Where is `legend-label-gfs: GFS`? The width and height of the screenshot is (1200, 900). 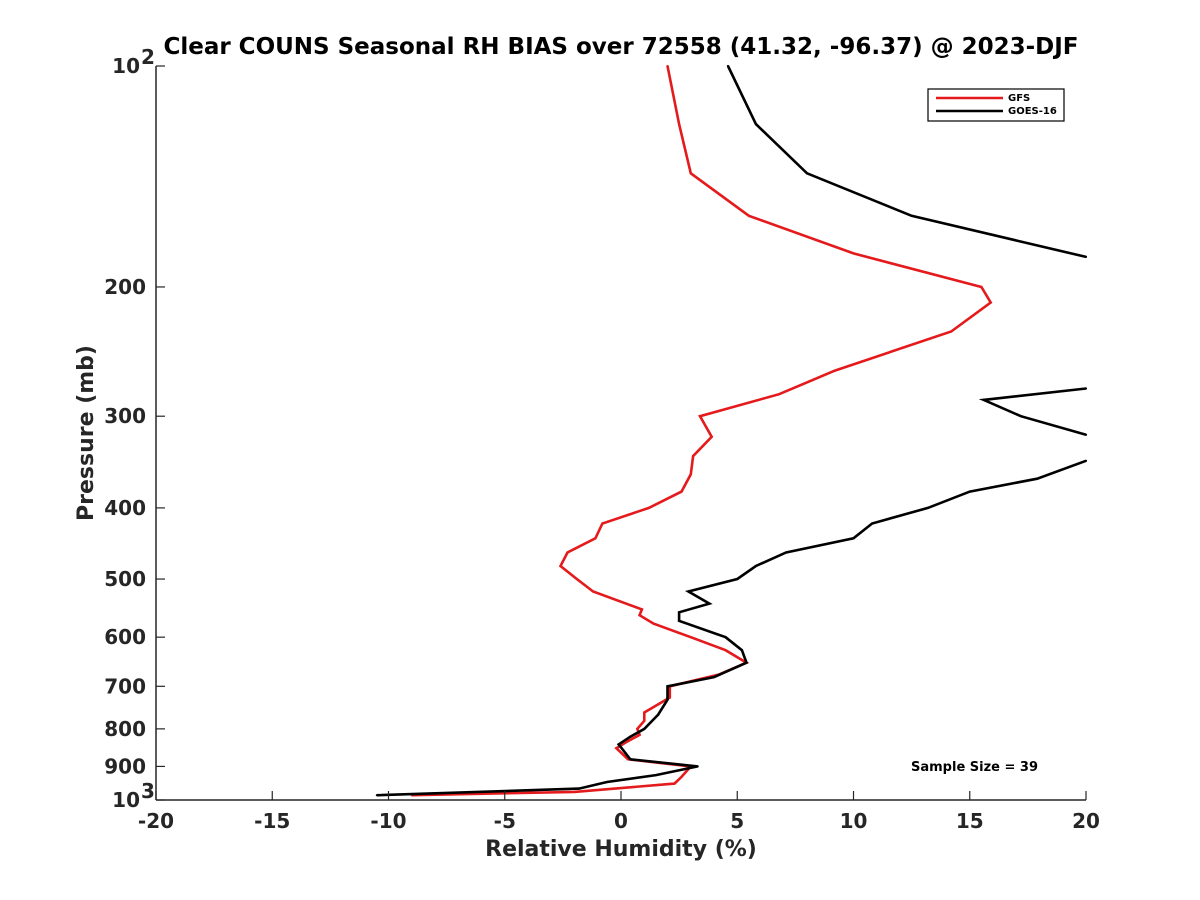 legend-label-gfs: GFS is located at coordinates (1019, 98).